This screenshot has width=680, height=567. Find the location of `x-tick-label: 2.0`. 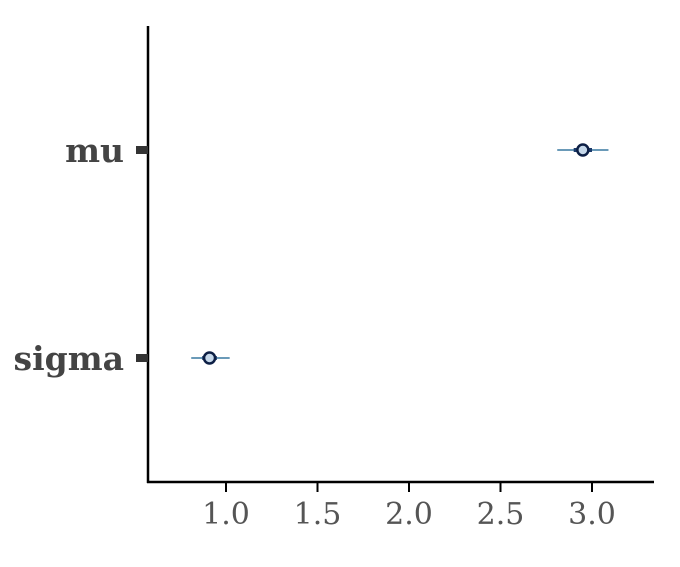

x-tick-label: 2.0 is located at coordinates (409, 514).